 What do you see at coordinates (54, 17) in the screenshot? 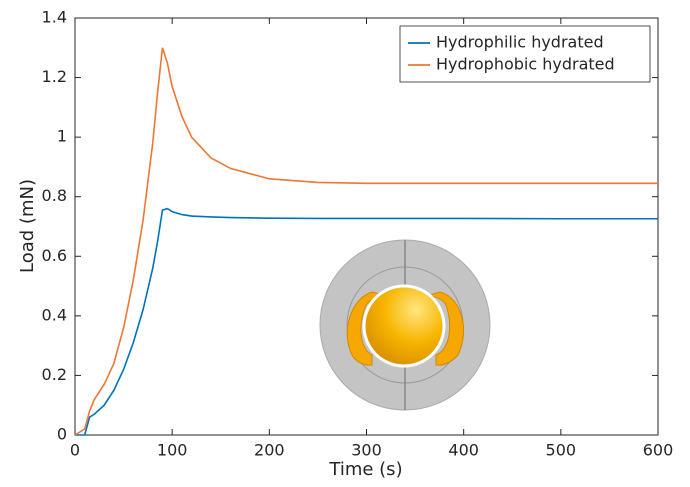
I see `y-tick-label: 1.4` at bounding box center [54, 17].